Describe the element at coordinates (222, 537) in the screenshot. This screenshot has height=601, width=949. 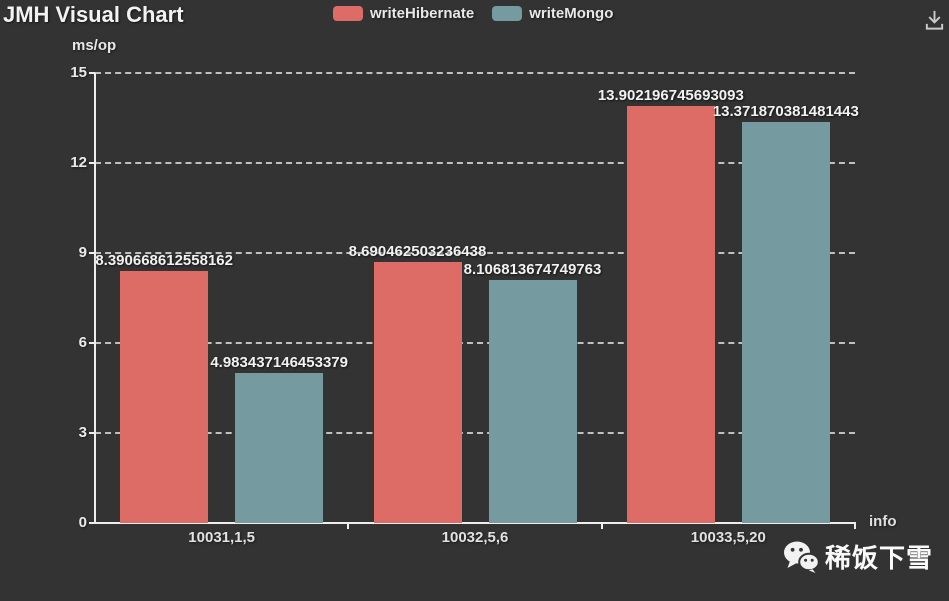
I see `x-category-label-10031,1,5: 10031,1,5` at that location.